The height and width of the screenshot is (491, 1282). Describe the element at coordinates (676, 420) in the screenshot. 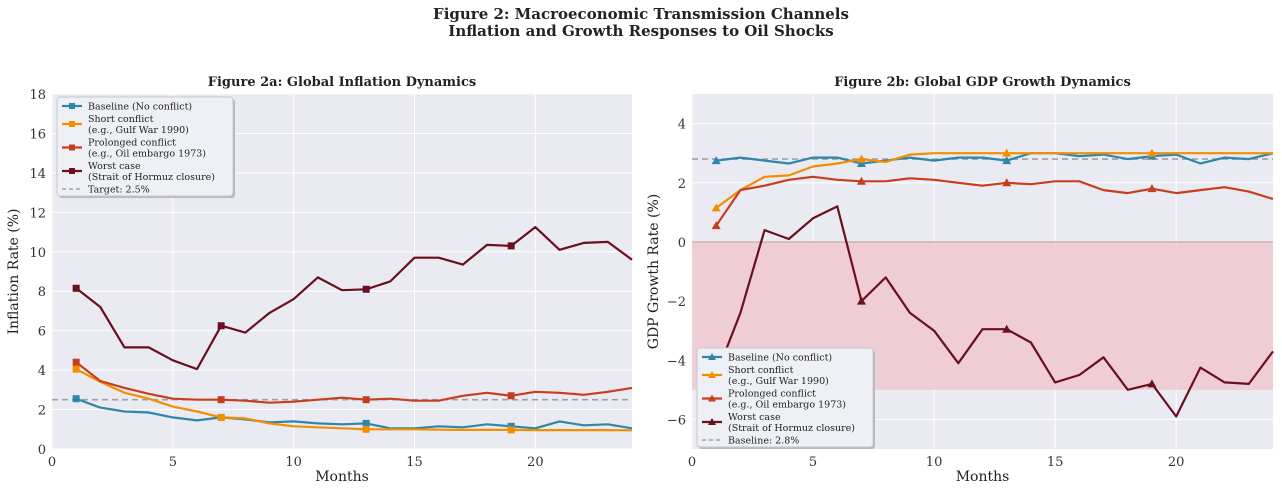

I see `y-tick-label: −6` at that location.